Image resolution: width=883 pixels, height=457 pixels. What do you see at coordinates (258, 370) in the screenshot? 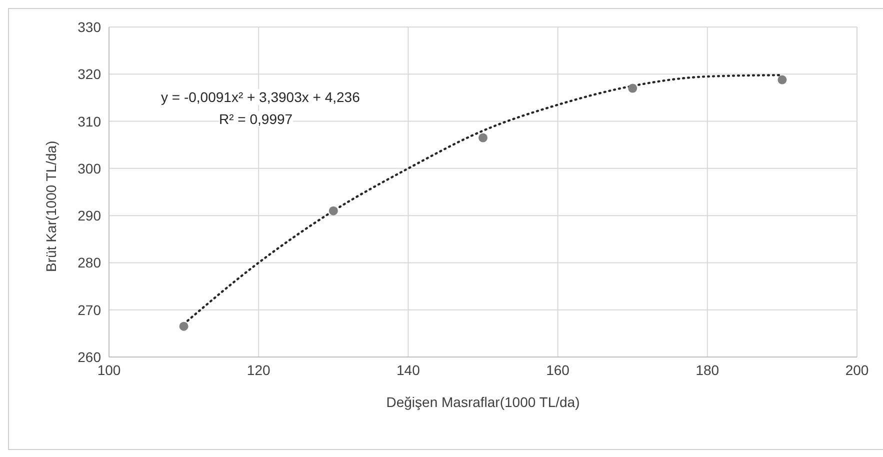
I see `x-tick-label: 120` at bounding box center [258, 370].